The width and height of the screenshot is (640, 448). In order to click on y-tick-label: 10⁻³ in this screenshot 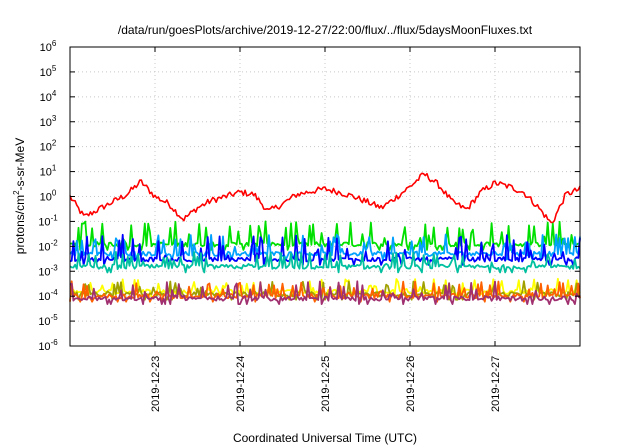, I will do `click(48, 270)`.